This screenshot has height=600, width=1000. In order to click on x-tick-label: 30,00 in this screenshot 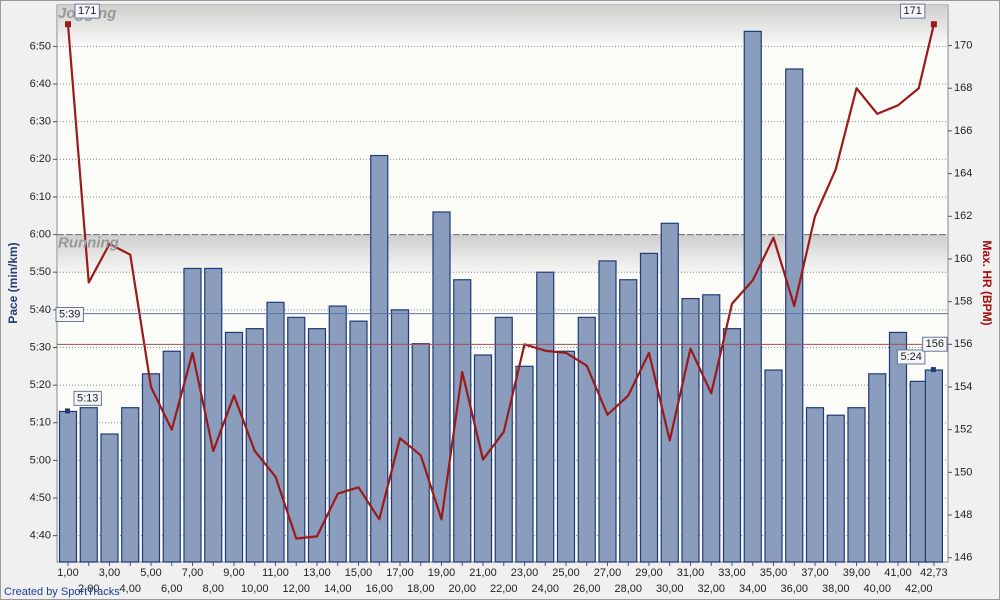, I will do `click(670, 589)`.